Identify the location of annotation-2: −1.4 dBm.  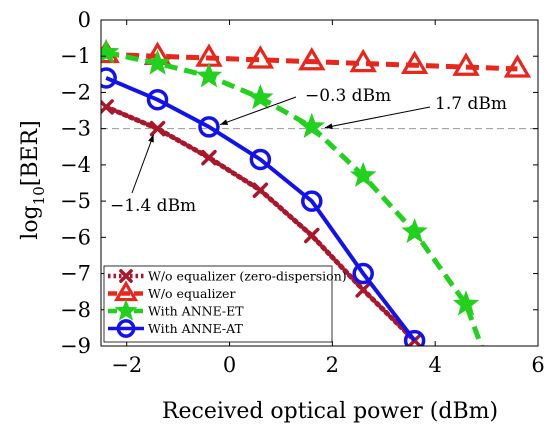
(153, 175).